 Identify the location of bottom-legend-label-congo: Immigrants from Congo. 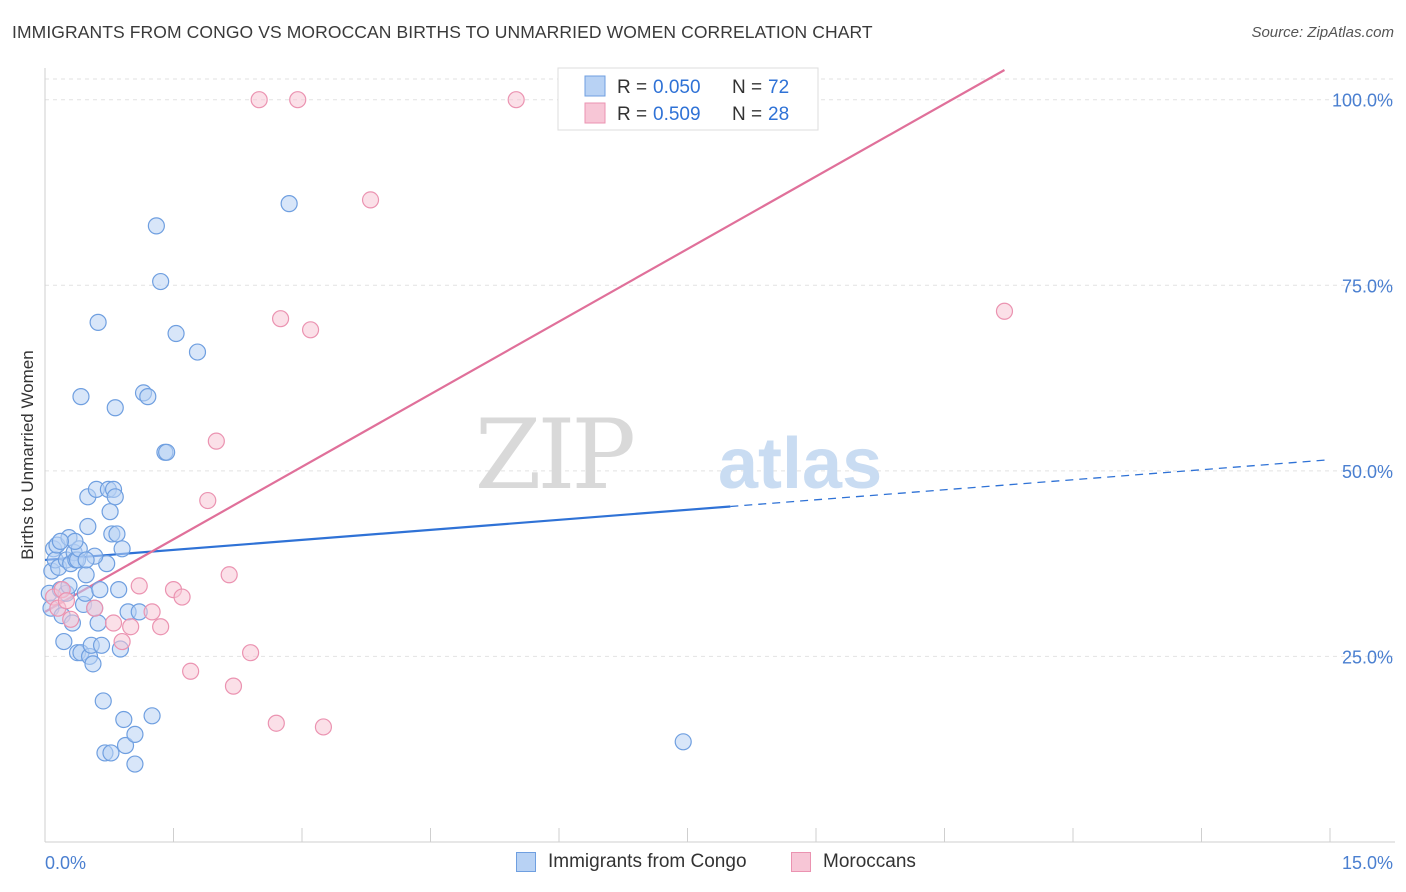
(647, 861).